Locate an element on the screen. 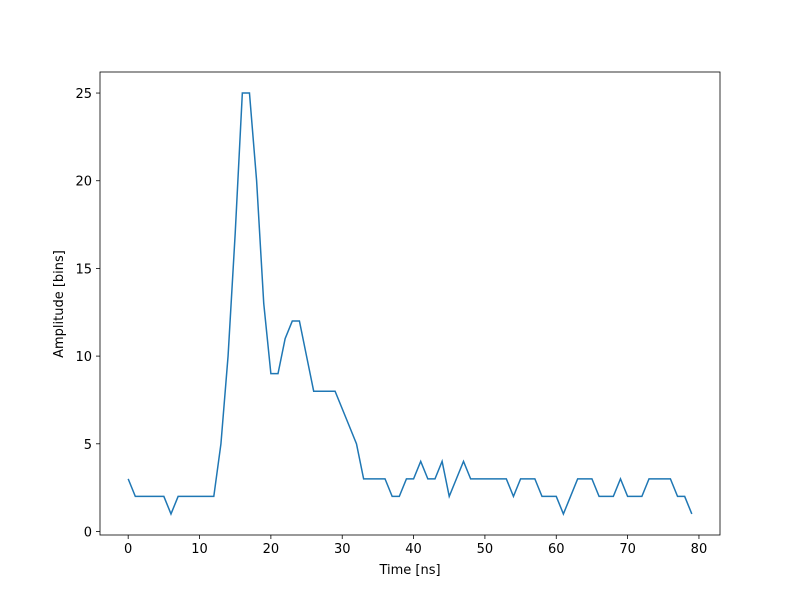 The image size is (800, 600). x-tick-label: 80 is located at coordinates (699, 549).